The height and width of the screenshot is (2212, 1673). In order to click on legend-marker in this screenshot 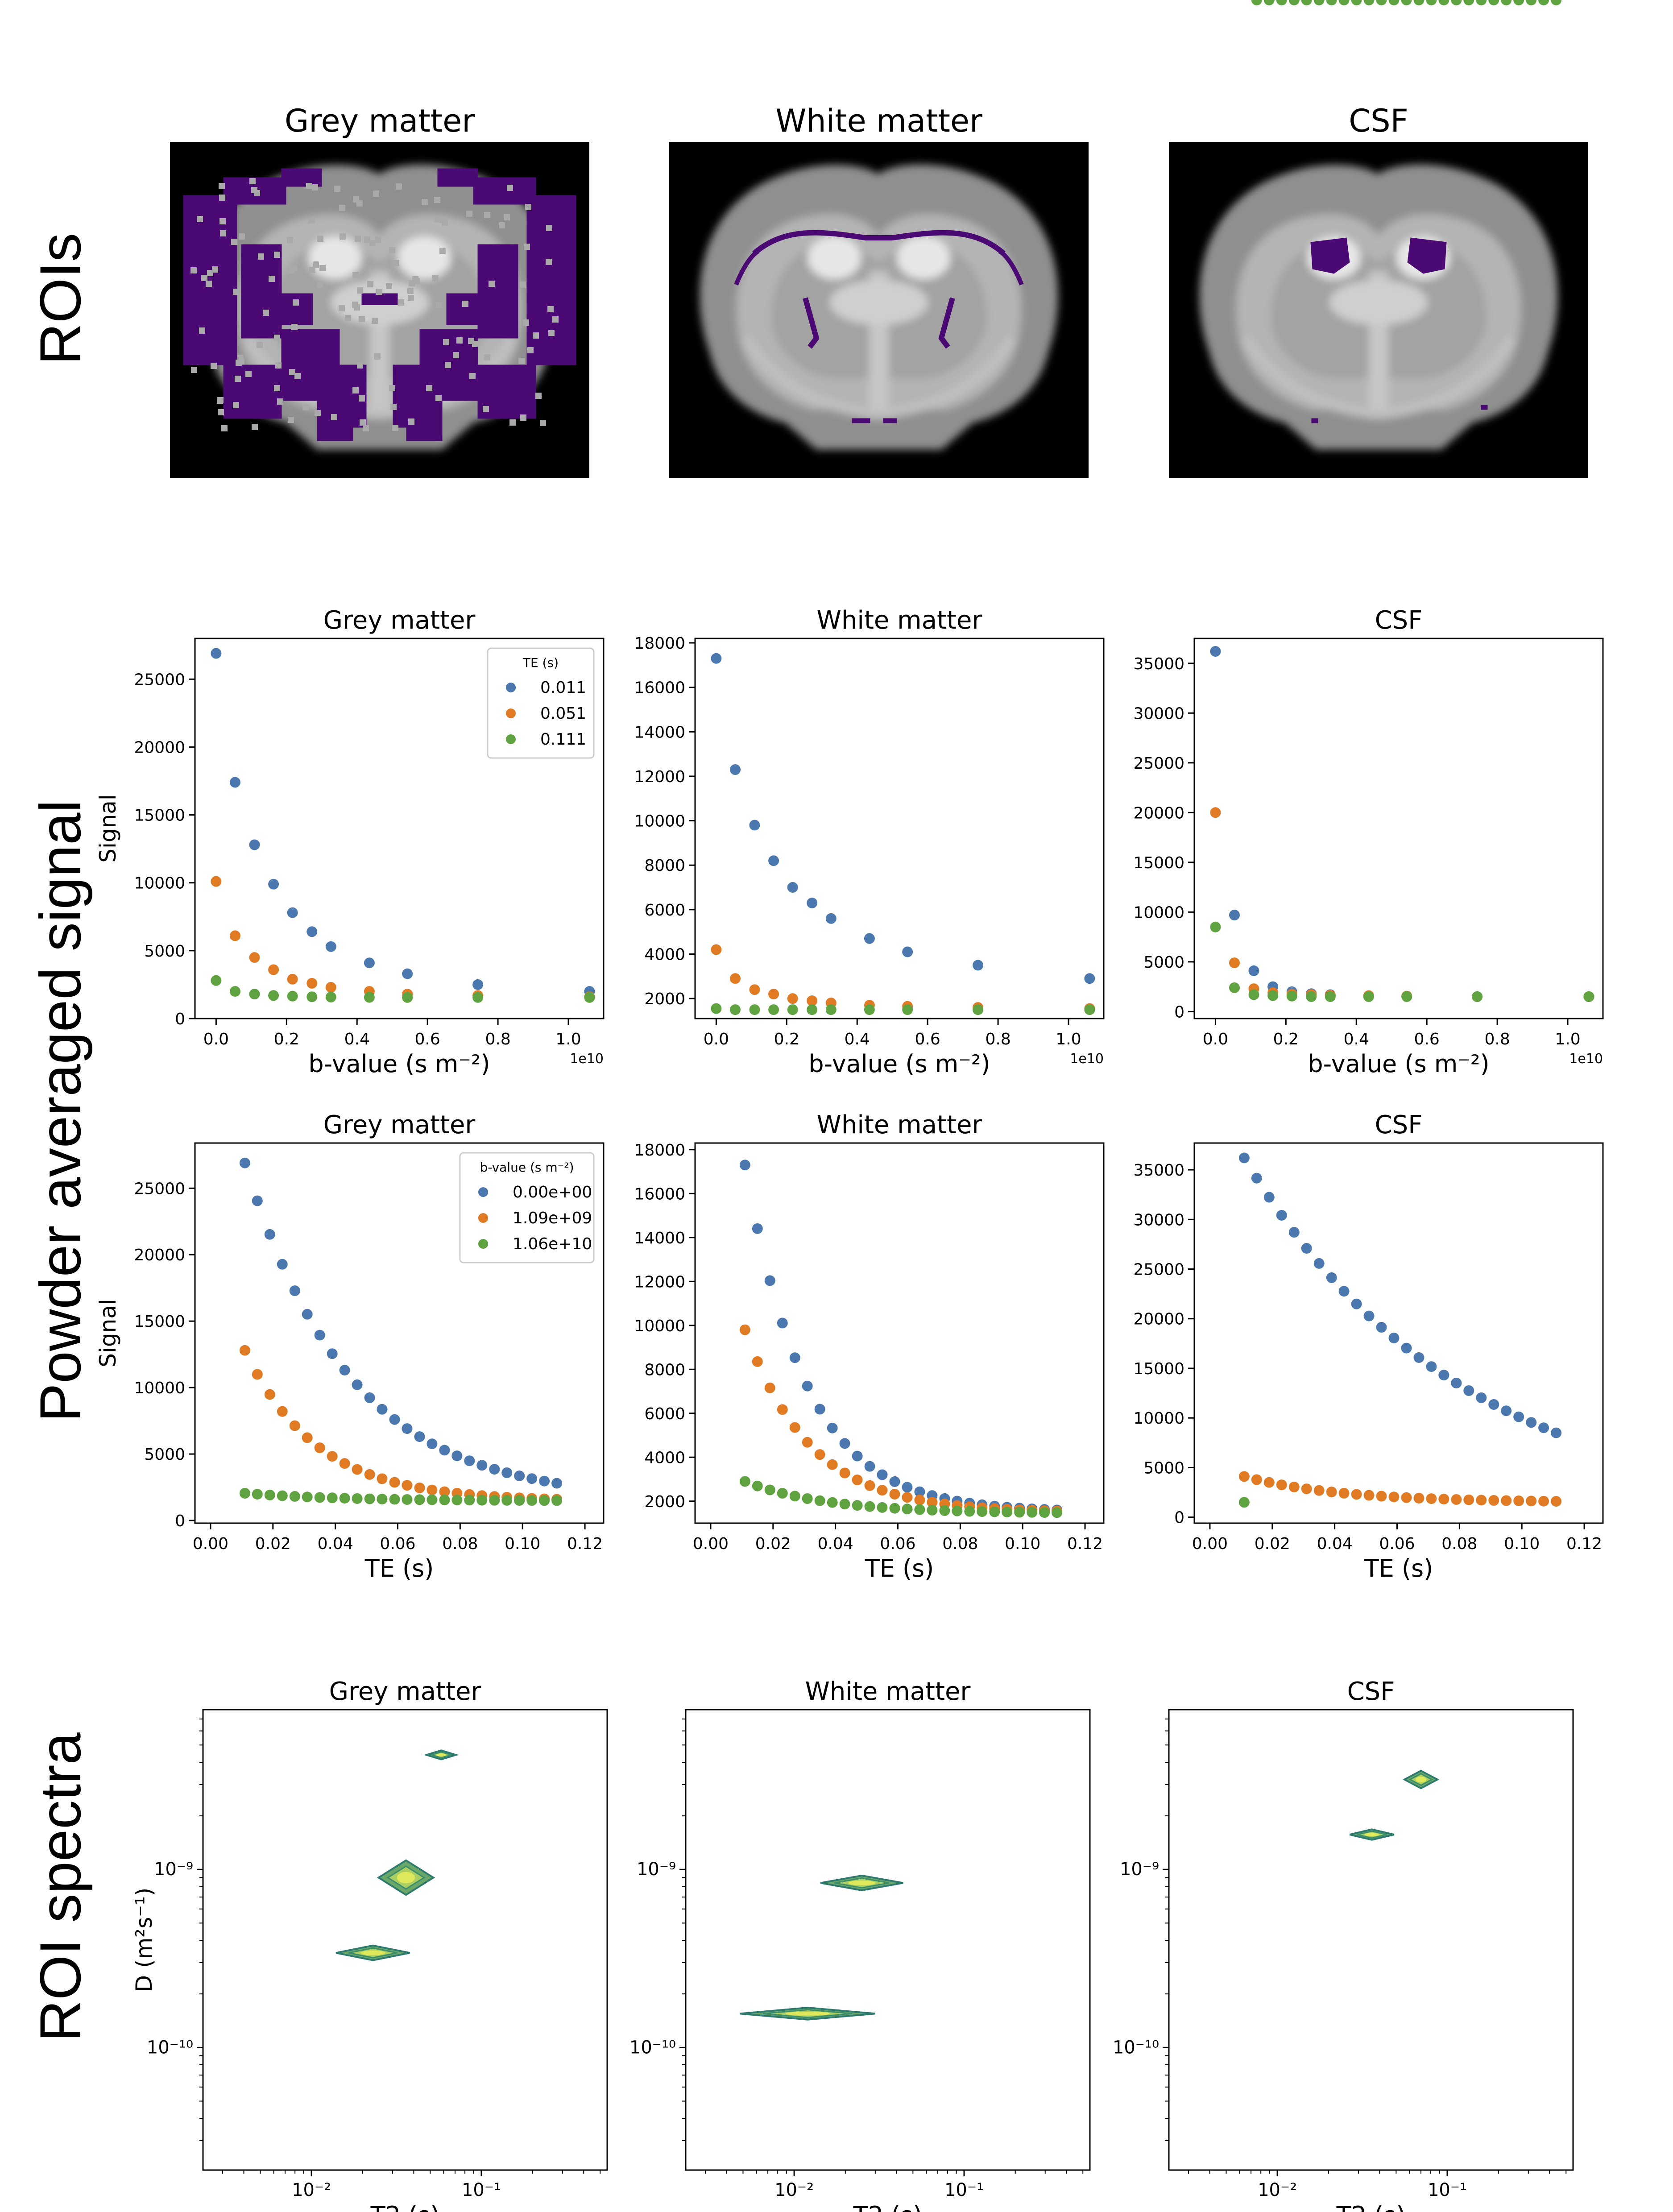, I will do `click(511, 687)`.